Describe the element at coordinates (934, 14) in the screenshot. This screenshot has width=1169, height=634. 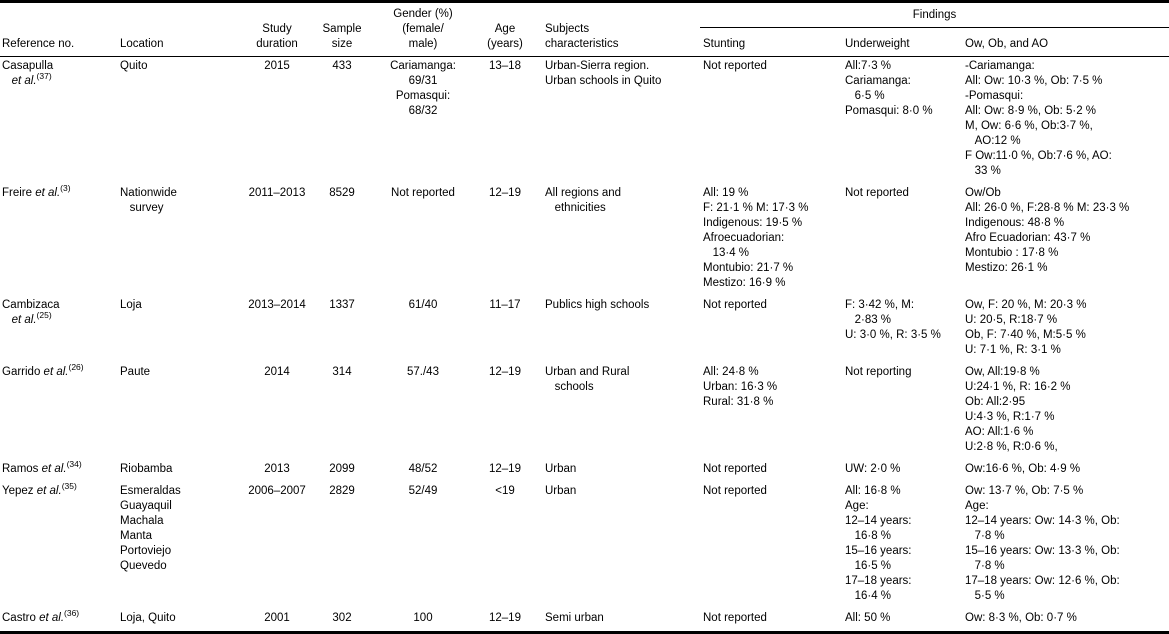
I see `col-group-header-findings: Findings` at that location.